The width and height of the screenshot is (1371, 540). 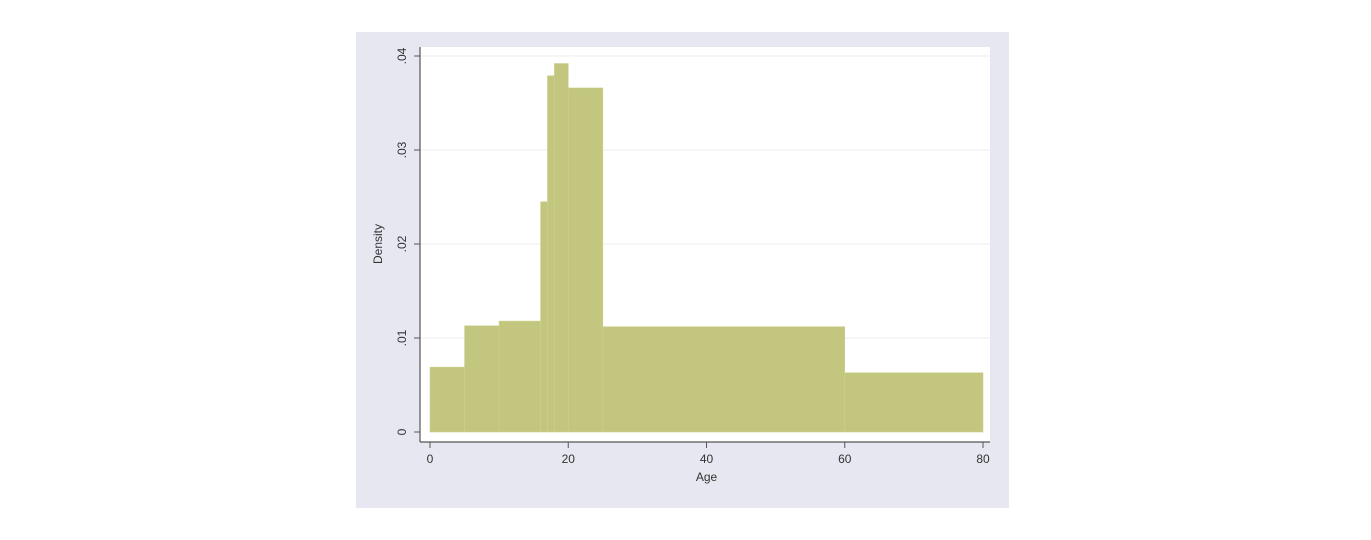 What do you see at coordinates (707, 477) in the screenshot?
I see `x-axis-title: Age` at bounding box center [707, 477].